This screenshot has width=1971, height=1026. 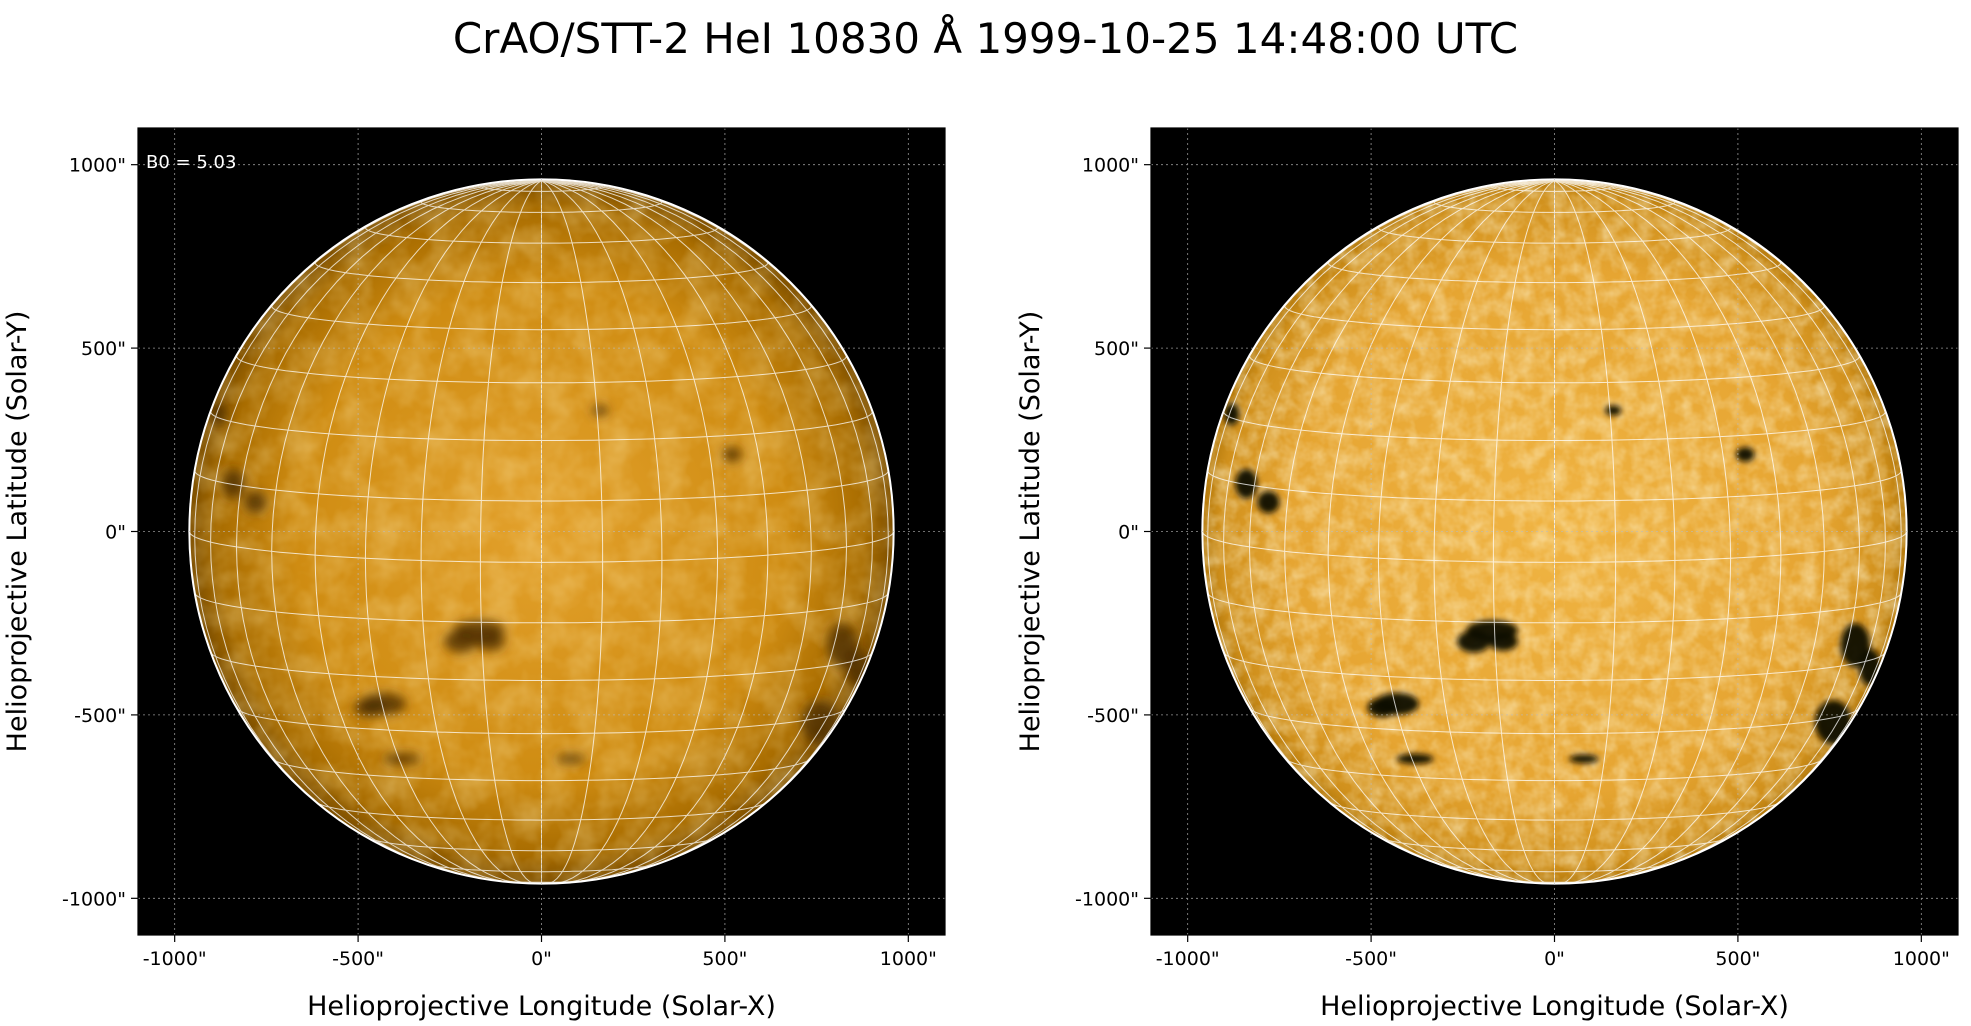 I want to click on b0-annotation: B0 = 5.03, so click(x=191, y=162).